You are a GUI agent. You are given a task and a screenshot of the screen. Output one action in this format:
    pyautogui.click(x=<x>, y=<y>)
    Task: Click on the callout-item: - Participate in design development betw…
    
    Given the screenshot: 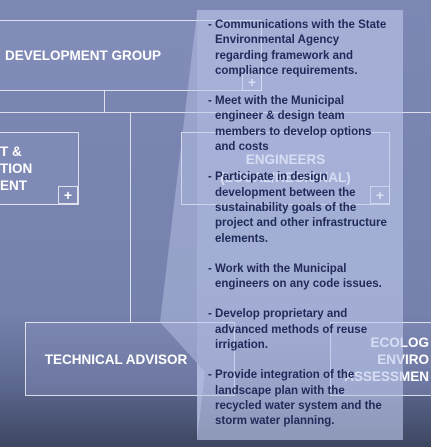 What is the action you would take?
    pyautogui.click(x=297, y=208)
    